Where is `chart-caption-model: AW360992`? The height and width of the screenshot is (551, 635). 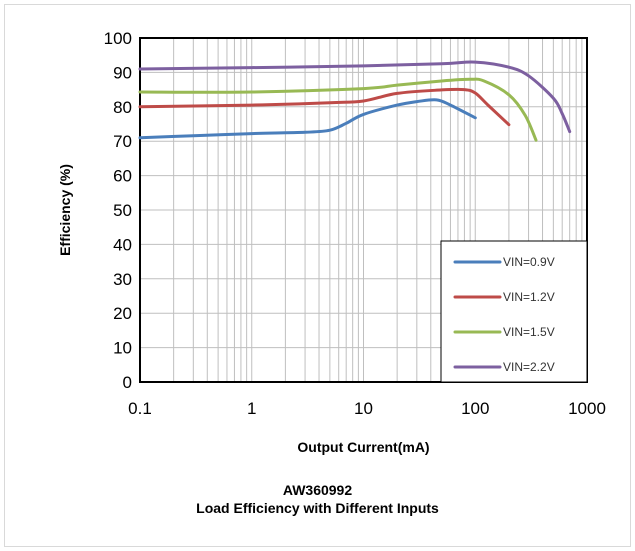 chart-caption-model: AW360992 is located at coordinates (317, 490).